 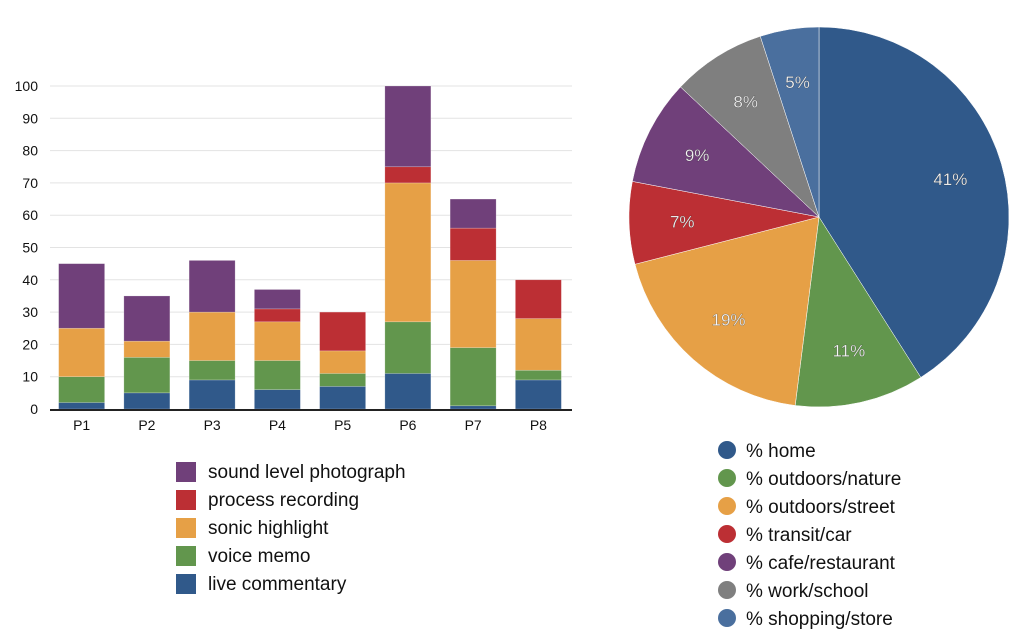 I want to click on bar-segment-P4-voice-memo, so click(x=277, y=375).